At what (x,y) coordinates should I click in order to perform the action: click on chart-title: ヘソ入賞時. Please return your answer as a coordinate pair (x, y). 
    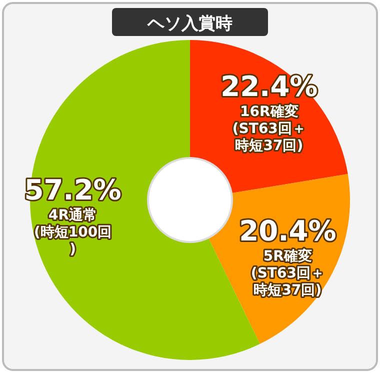
    Looking at the image, I should click on (189, 24).